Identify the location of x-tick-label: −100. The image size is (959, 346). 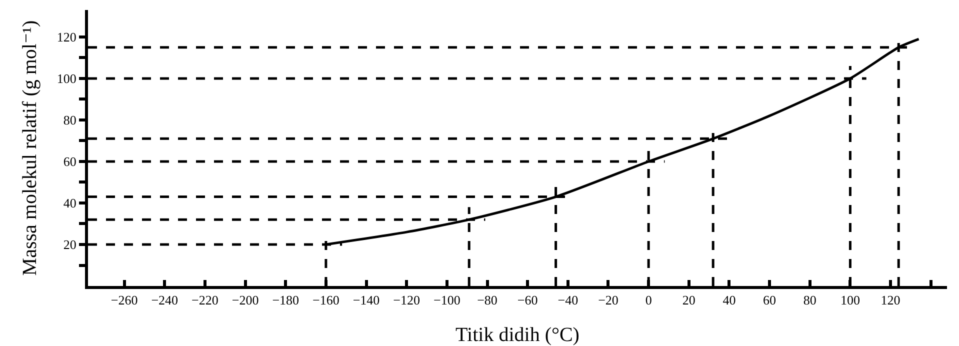
(447, 300).